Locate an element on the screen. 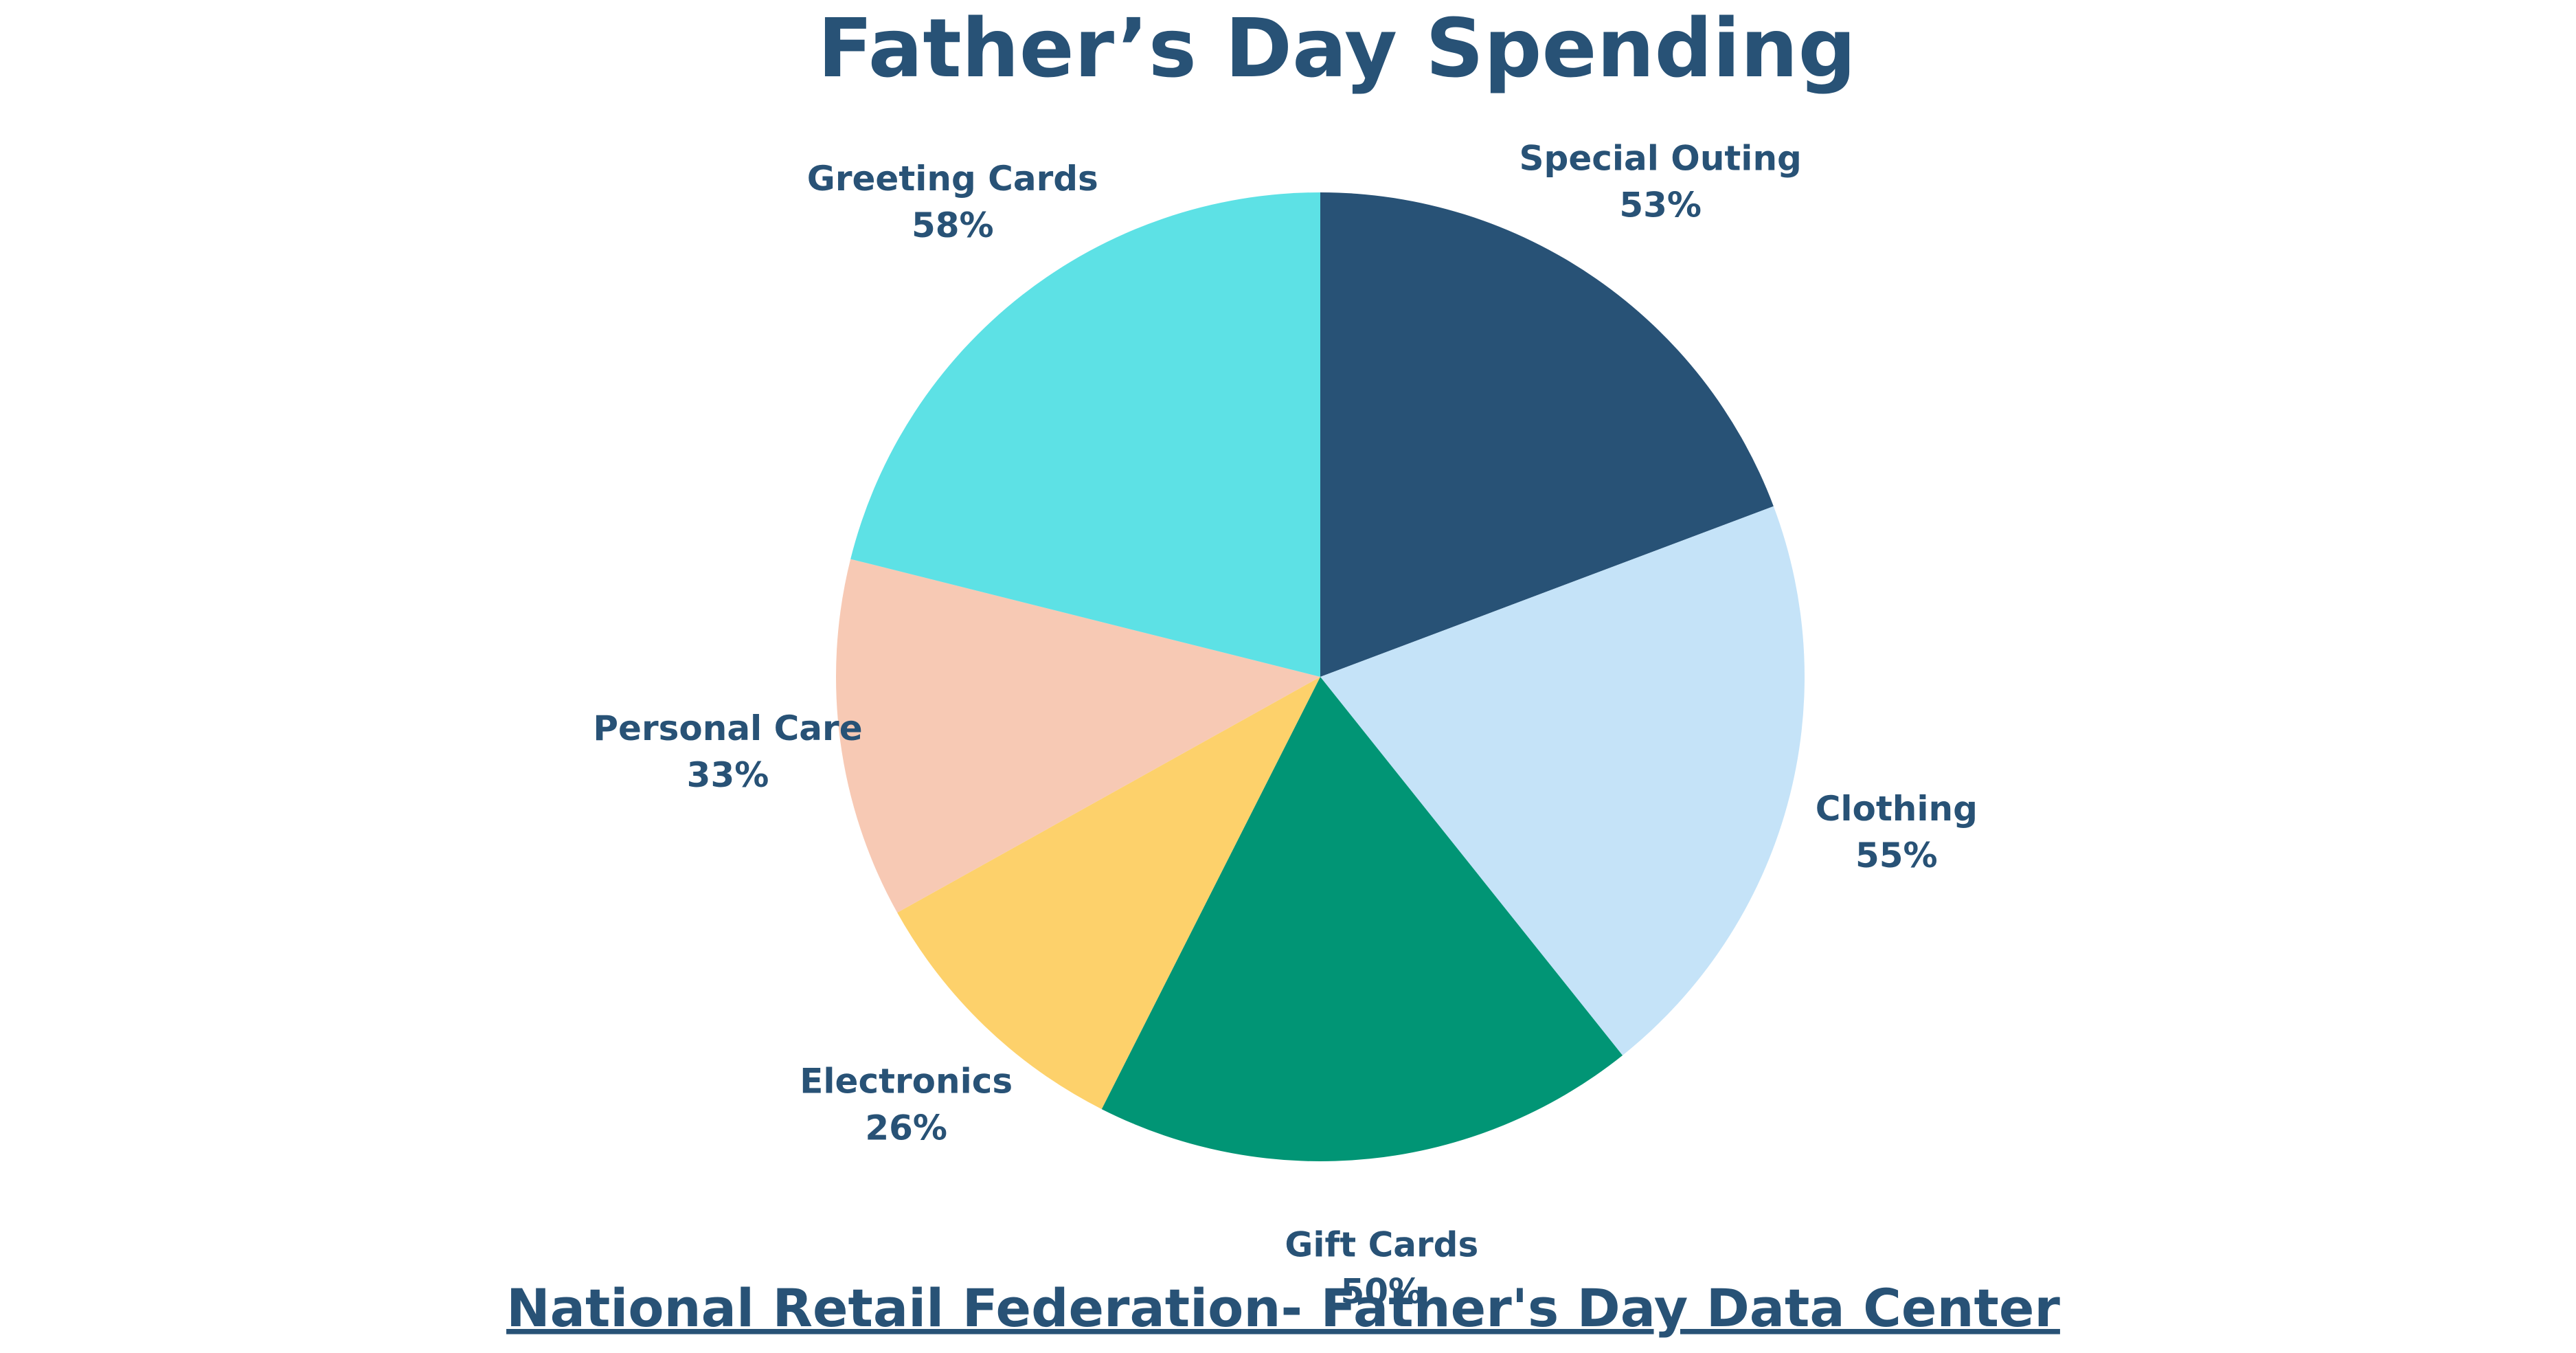 This screenshot has height=1353, width=2576. slice-value-clothing: 55% is located at coordinates (1896, 855).